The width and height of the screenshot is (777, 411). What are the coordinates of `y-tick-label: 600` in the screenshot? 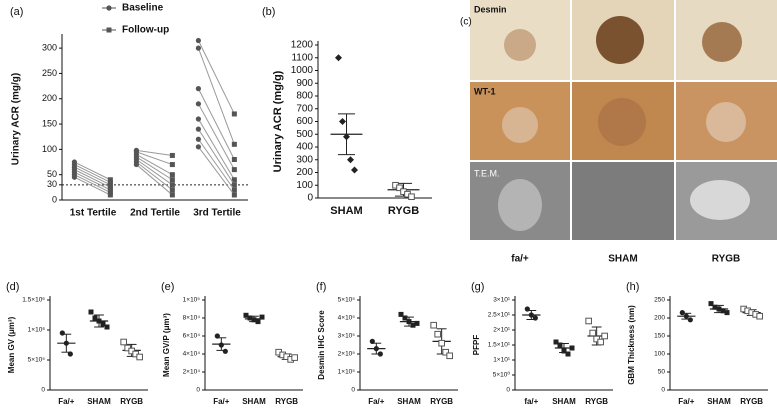 It's located at (304, 121).